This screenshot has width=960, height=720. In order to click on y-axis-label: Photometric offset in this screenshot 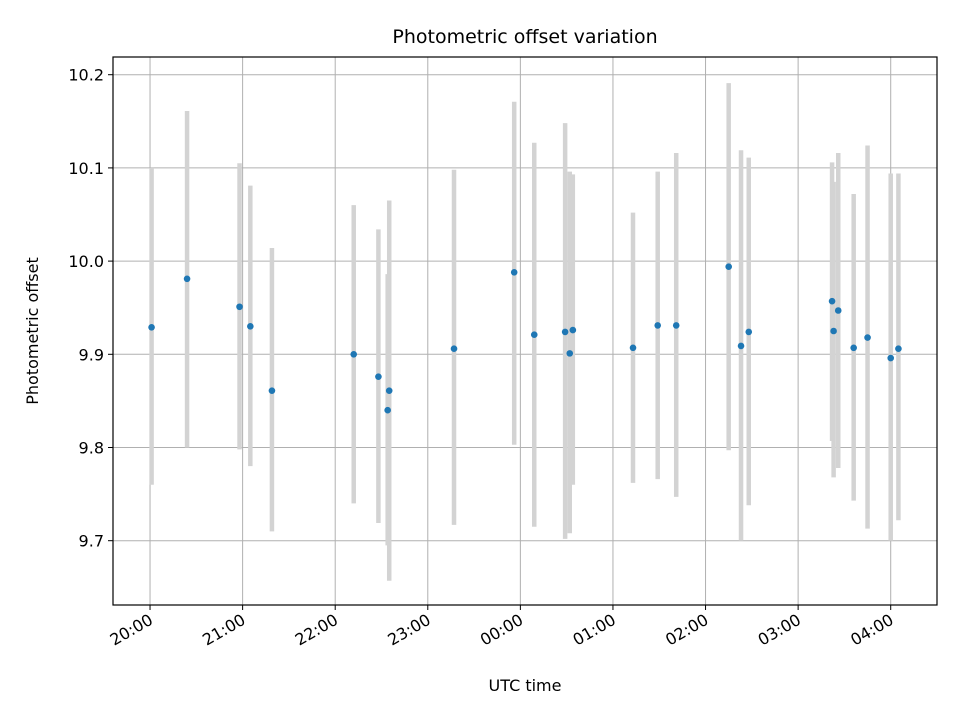, I will do `click(32, 331)`.